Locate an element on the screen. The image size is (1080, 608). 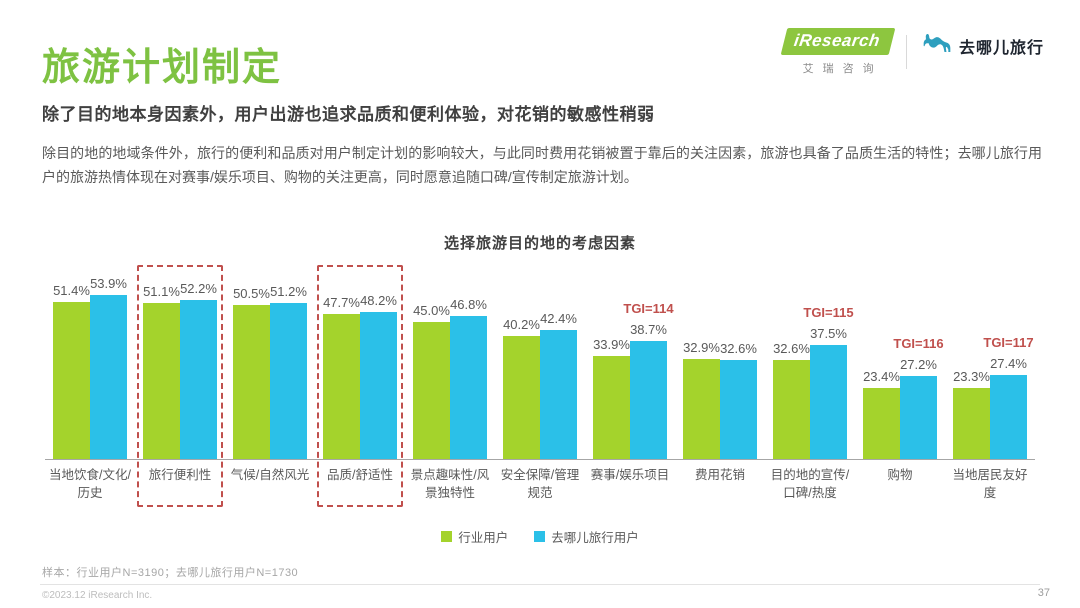
bar-group: 45.0% 46.8% is located at coordinates (450, 357).